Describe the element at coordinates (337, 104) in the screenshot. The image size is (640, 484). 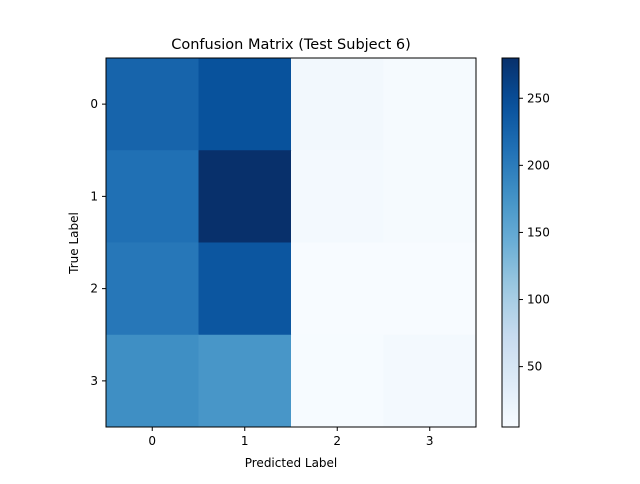
I see `heatmap-cell-r0-c2` at that location.